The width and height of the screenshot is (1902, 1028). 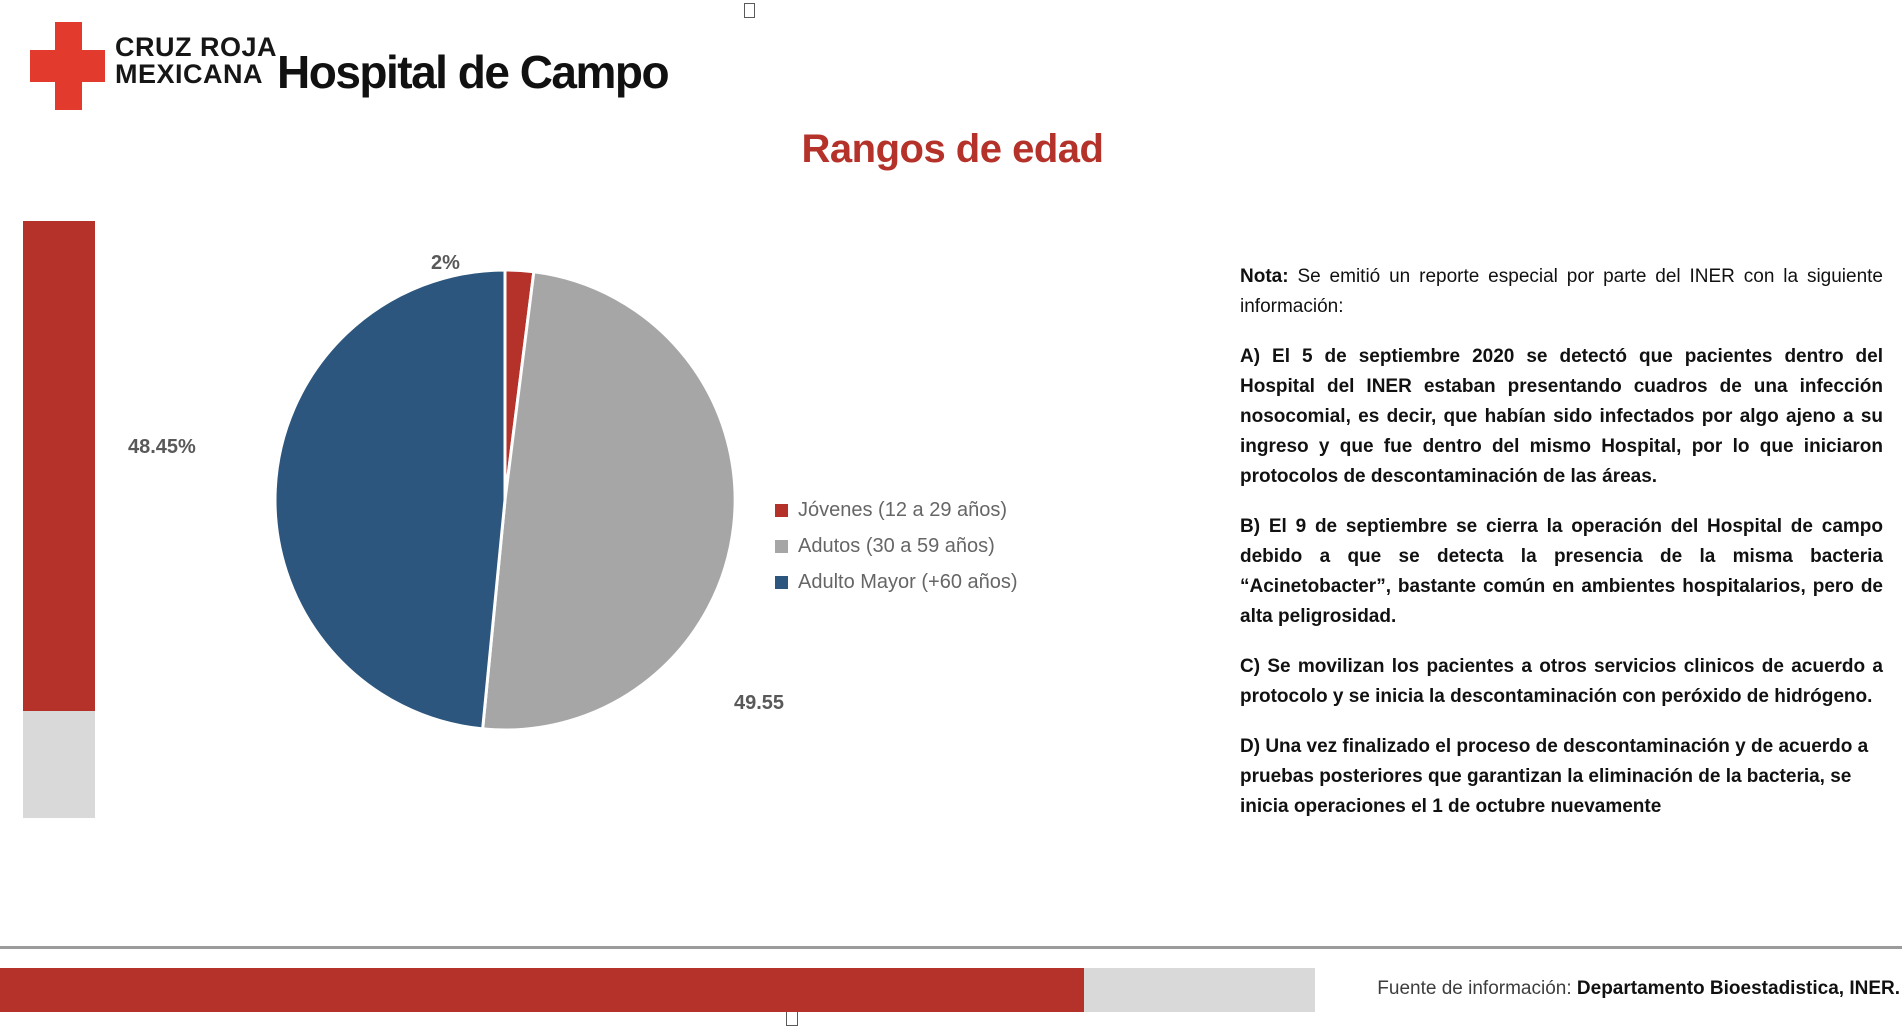 I want to click on legend-item-jovenes: Jóvenes (12 a 29 años), so click(x=896, y=510).